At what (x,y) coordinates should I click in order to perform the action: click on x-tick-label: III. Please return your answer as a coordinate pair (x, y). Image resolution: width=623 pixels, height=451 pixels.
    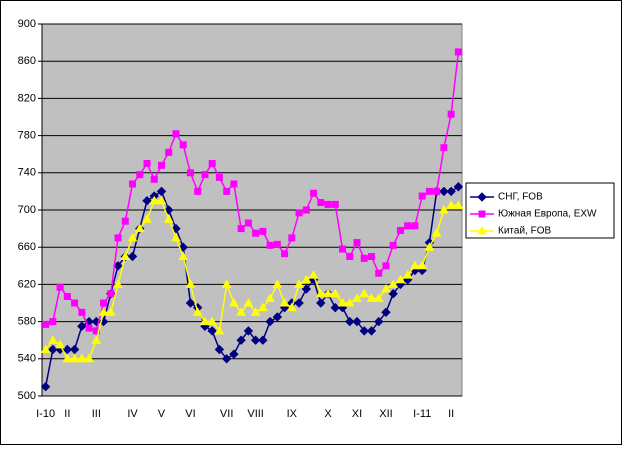
    Looking at the image, I should click on (96, 414).